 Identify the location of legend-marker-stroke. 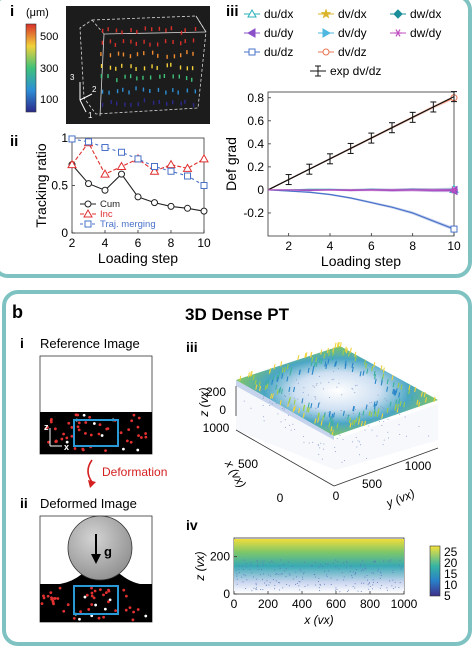
(398, 33).